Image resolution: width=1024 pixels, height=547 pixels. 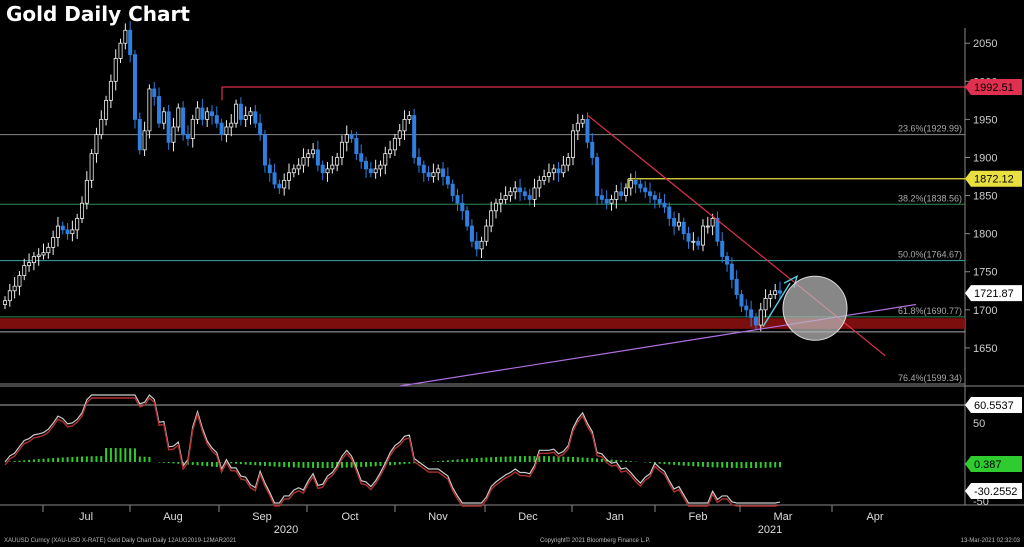 What do you see at coordinates (985, 235) in the screenshot?
I see `price-tick-label: 1800` at bounding box center [985, 235].